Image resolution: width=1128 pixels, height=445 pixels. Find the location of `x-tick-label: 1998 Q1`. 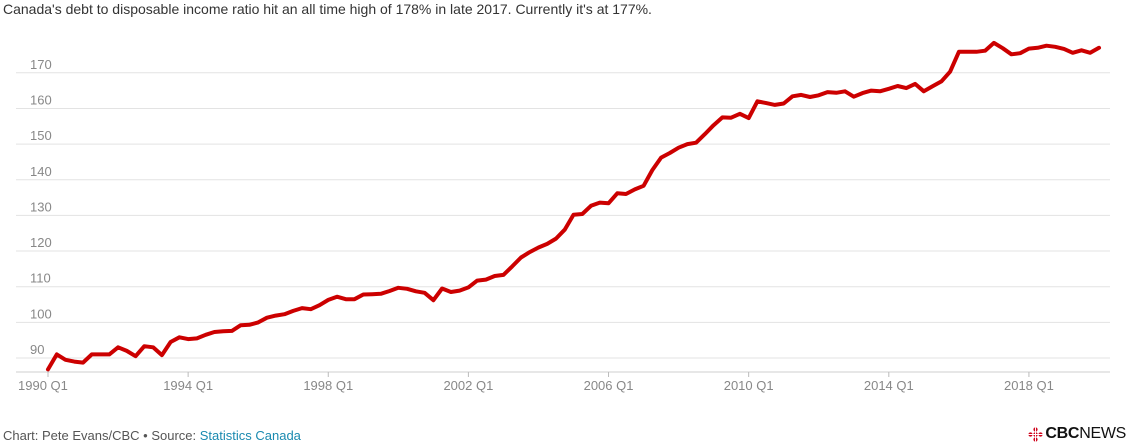

x-tick-label: 1998 Q1 is located at coordinates (328, 385).